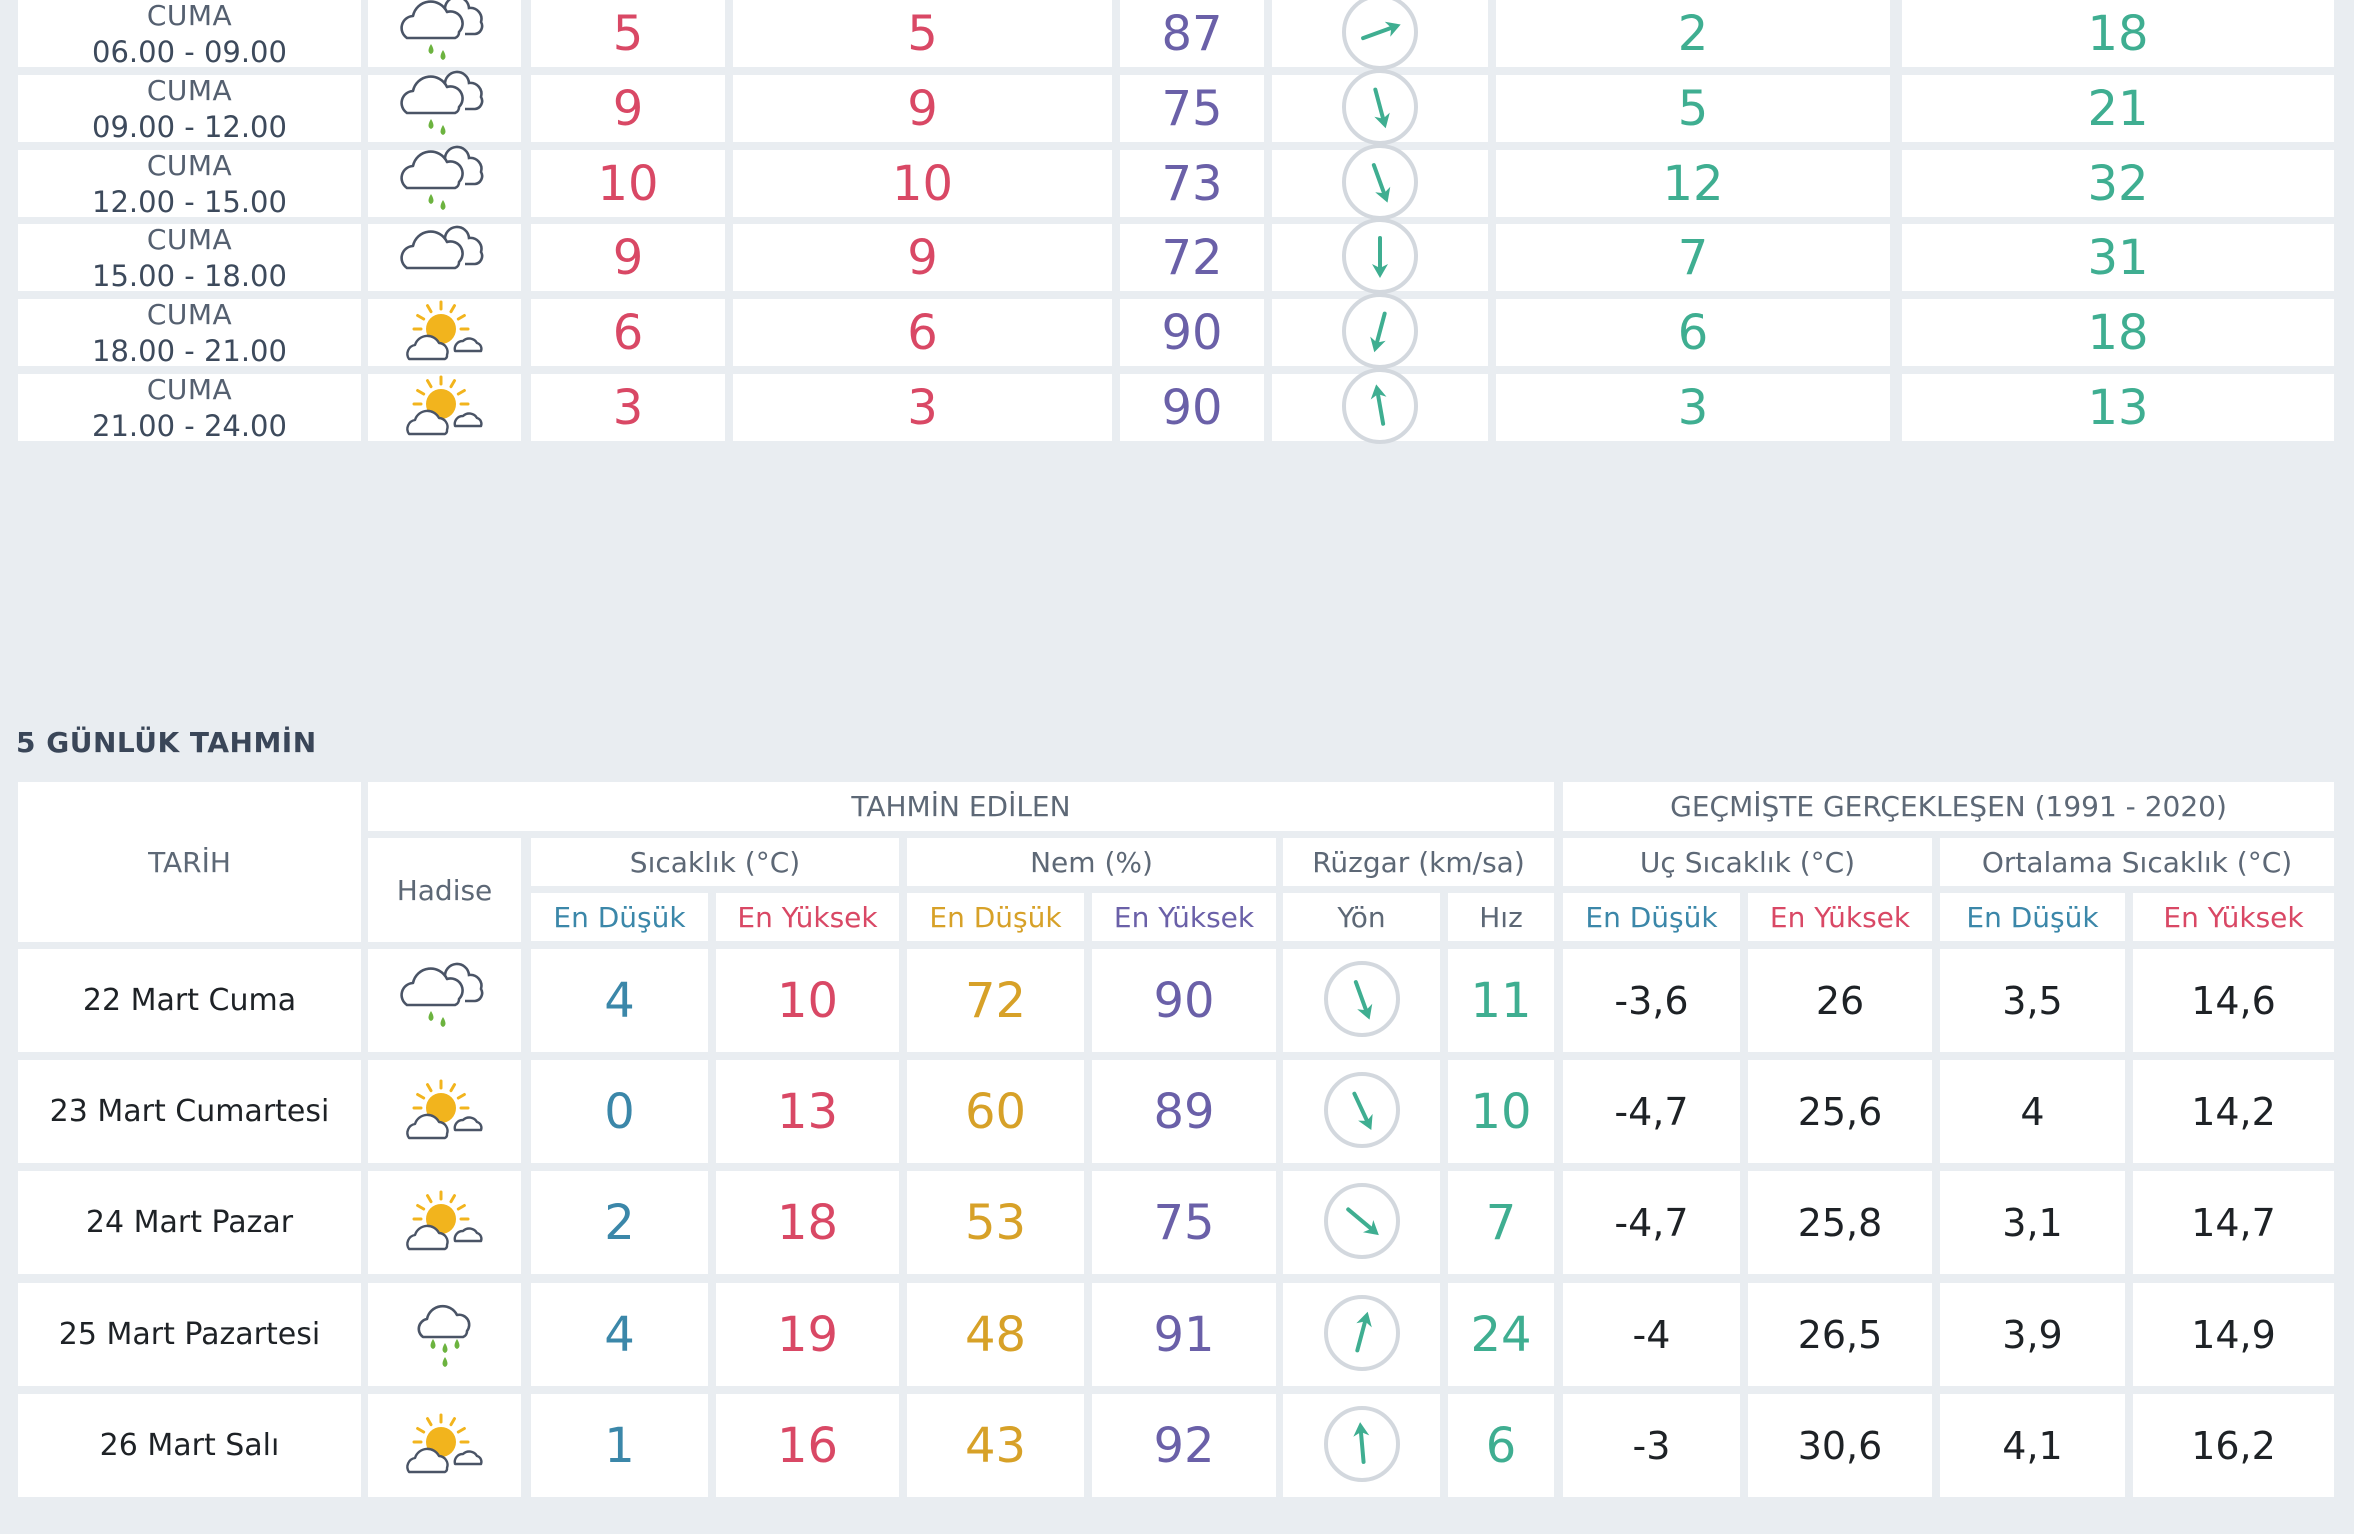 Image resolution: width=2354 pixels, height=1534 pixels. What do you see at coordinates (922, 183) in the screenshot?
I see `hourly-feels-like-value: 10` at bounding box center [922, 183].